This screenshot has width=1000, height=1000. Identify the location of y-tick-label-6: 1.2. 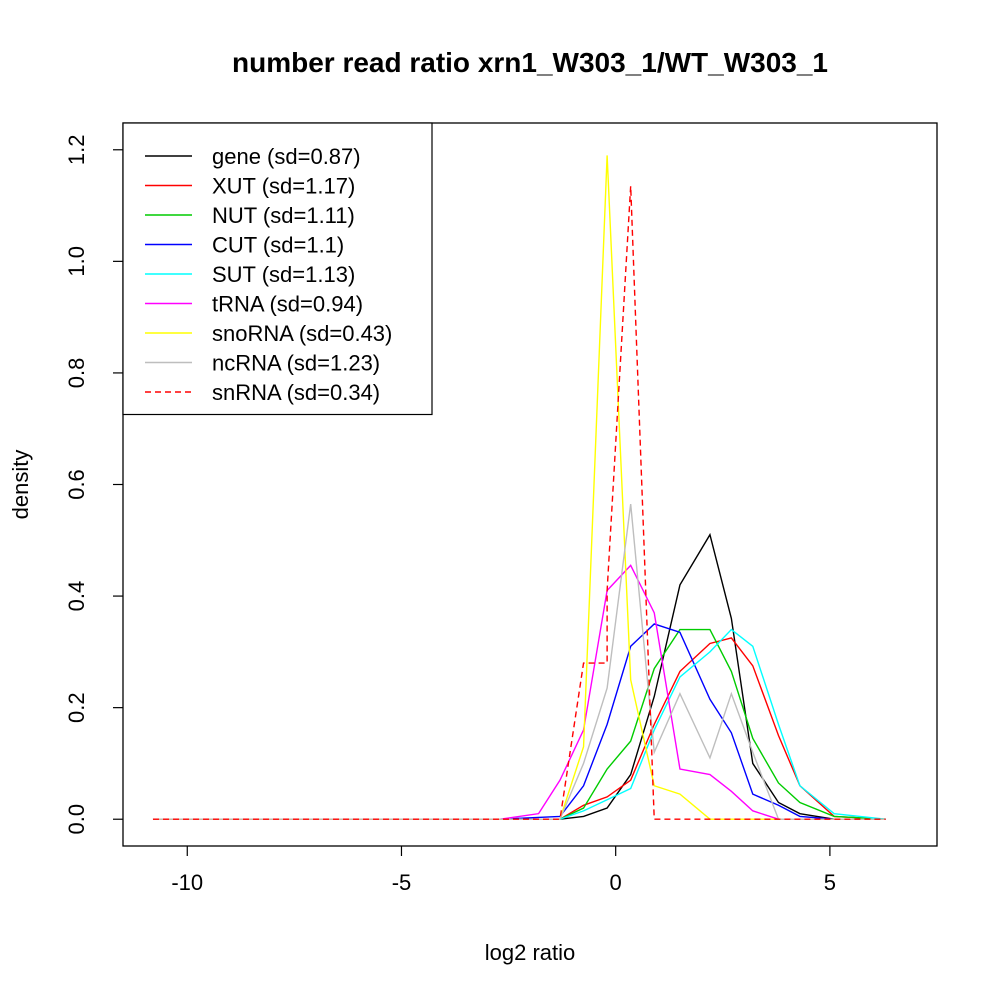
(76, 149).